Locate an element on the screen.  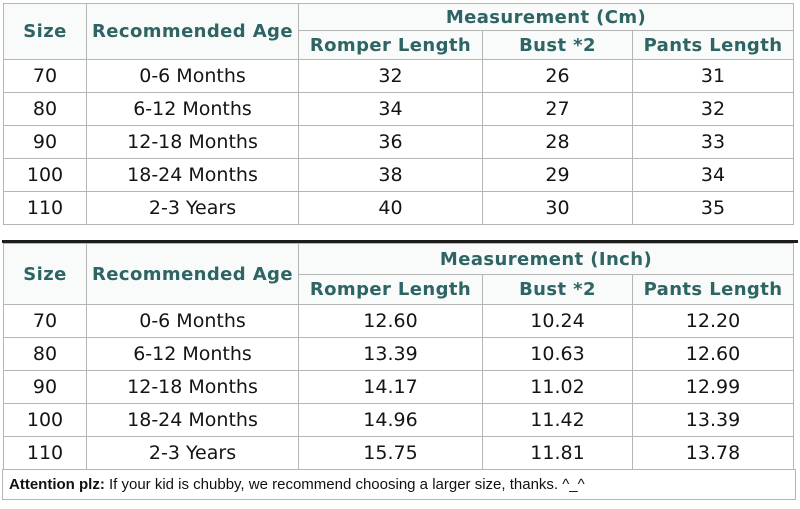
value-cell: 31 is located at coordinates (713, 76).